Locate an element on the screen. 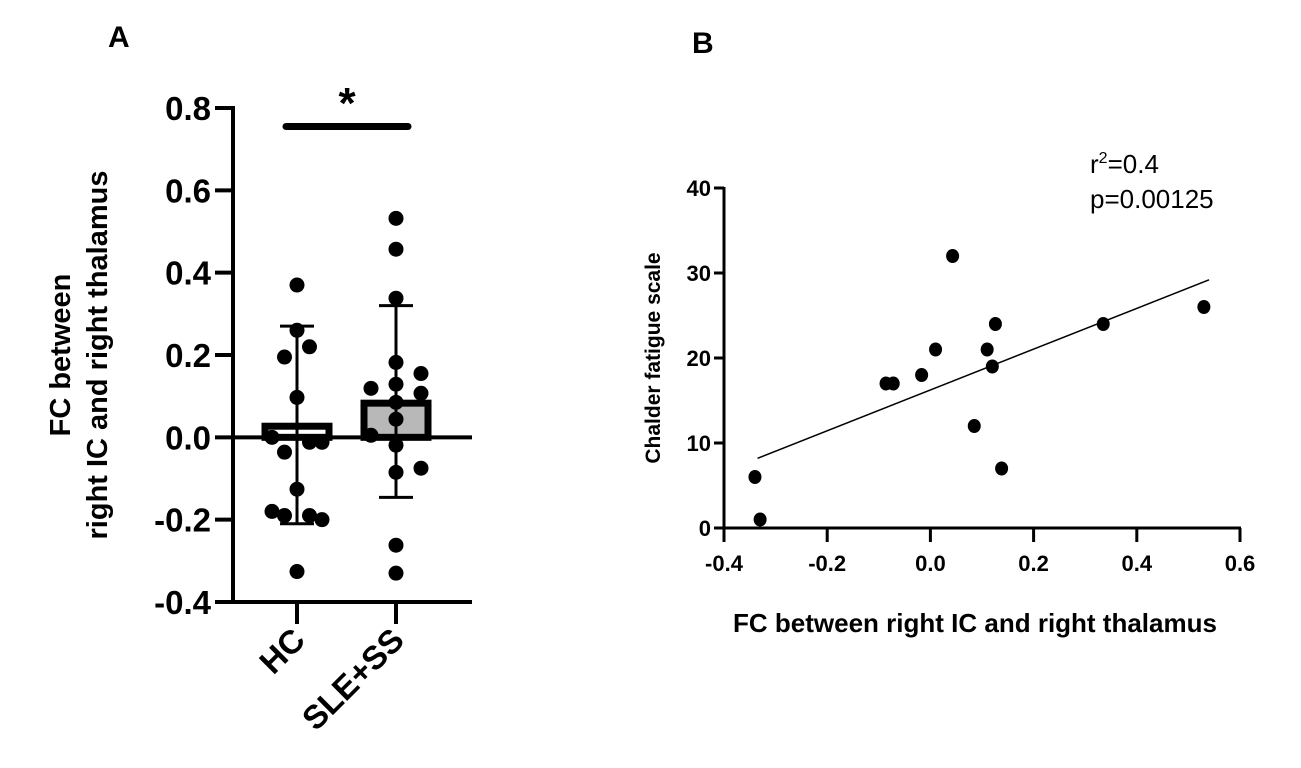 Image resolution: width=1301 pixels, height=768 pixels. panel-b-x-tick-label: -0.4 is located at coordinates (724, 563).